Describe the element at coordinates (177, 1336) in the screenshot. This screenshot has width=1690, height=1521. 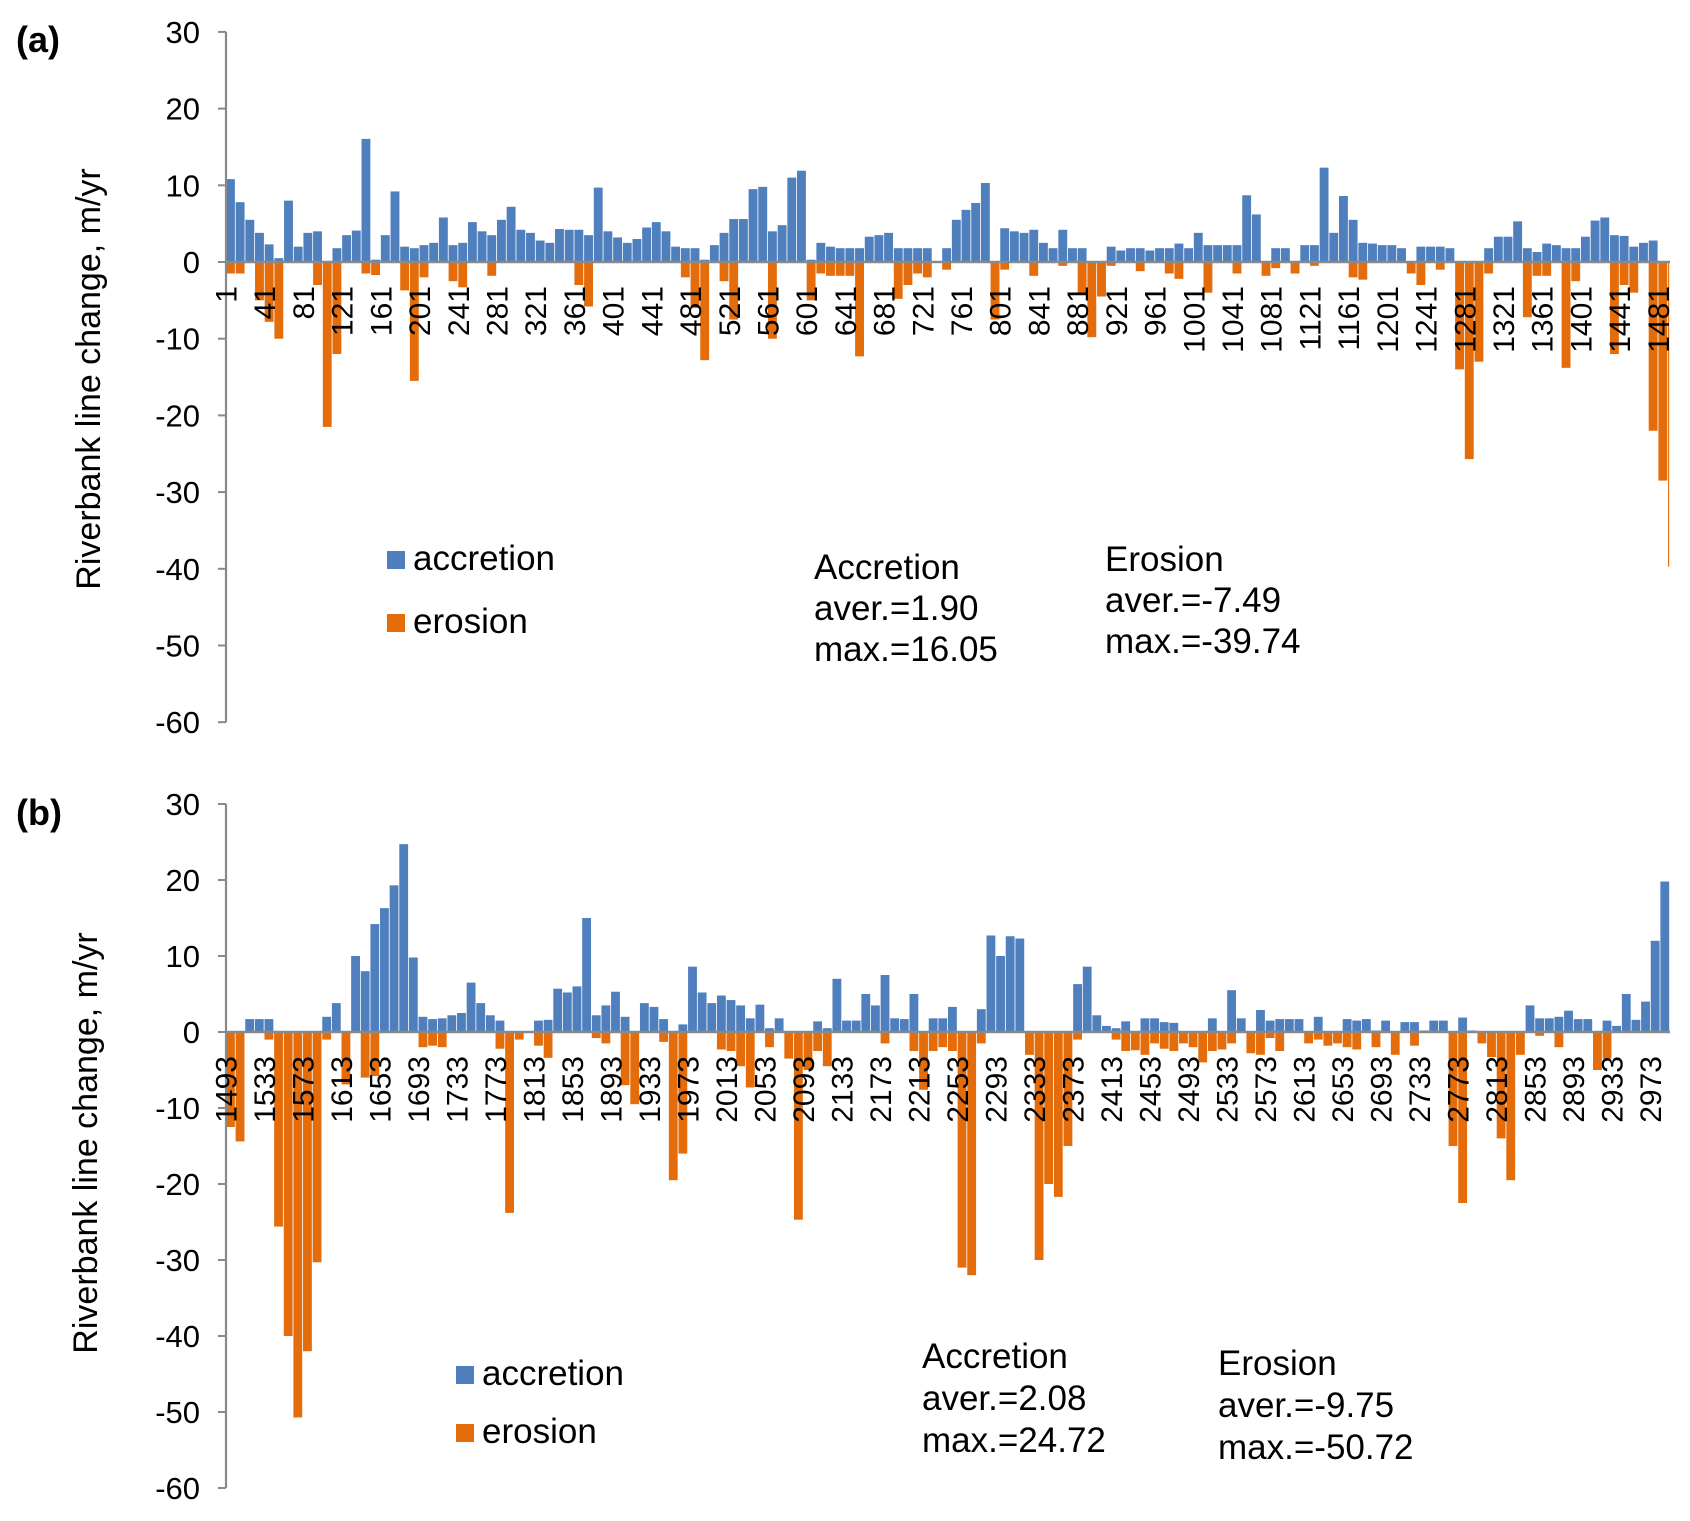
I see `y-tick-label: -40` at that location.